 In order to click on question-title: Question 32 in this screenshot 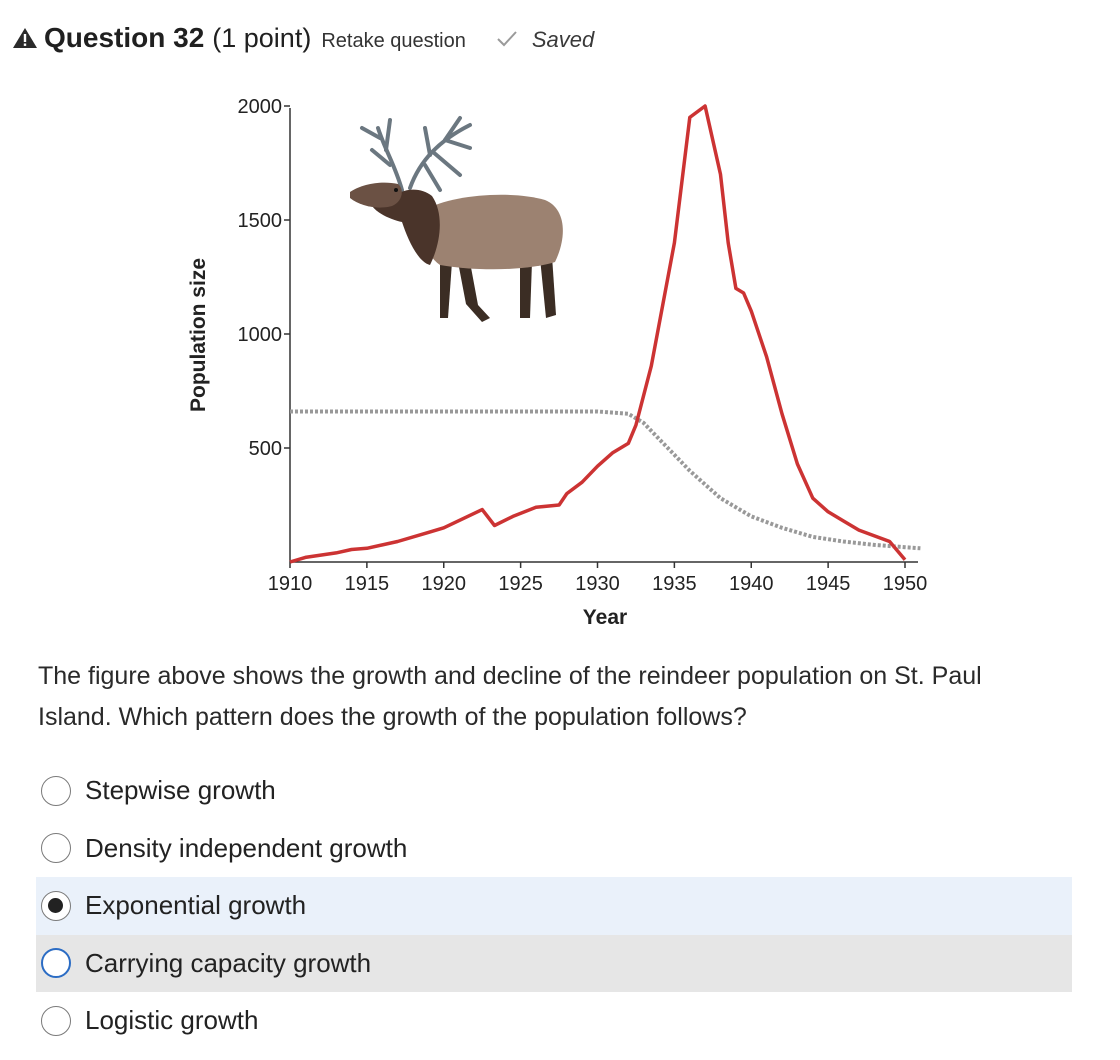, I will do `click(124, 37)`.